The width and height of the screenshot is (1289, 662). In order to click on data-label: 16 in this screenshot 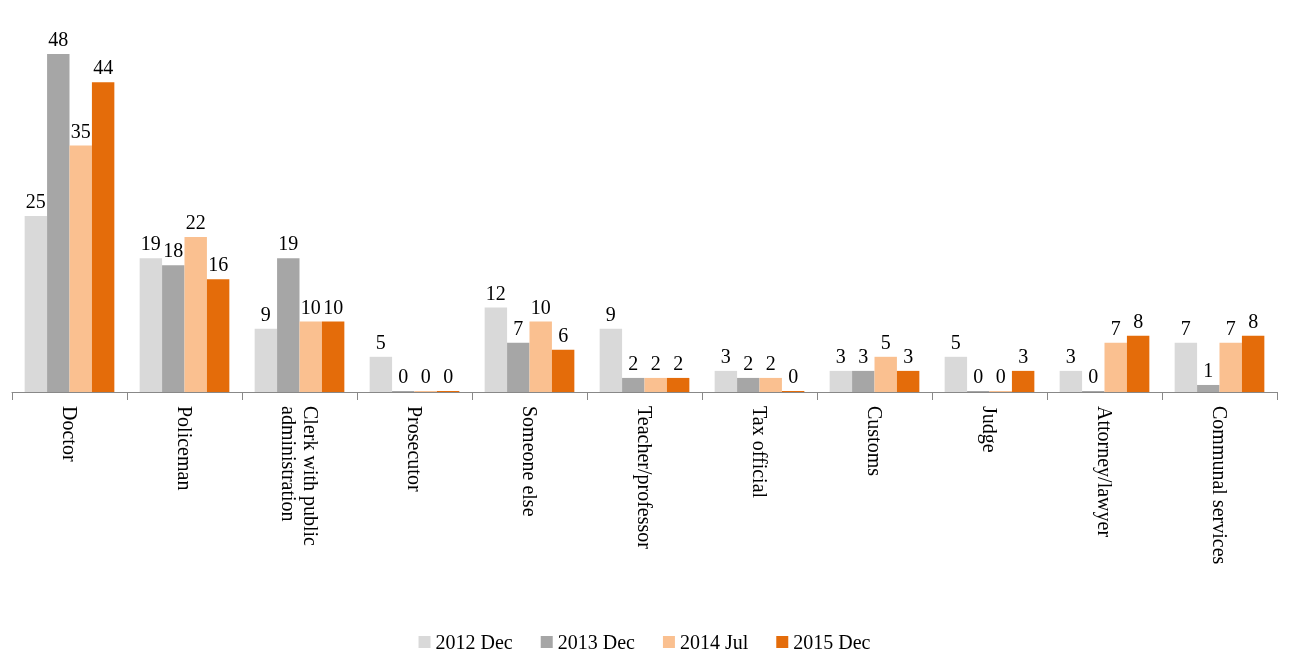, I will do `click(218, 264)`.